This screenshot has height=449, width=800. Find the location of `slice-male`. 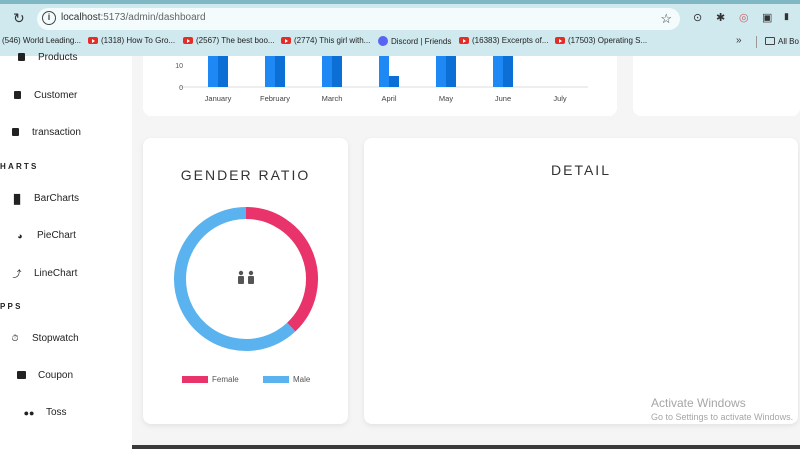

slice-male is located at coordinates (235, 279).